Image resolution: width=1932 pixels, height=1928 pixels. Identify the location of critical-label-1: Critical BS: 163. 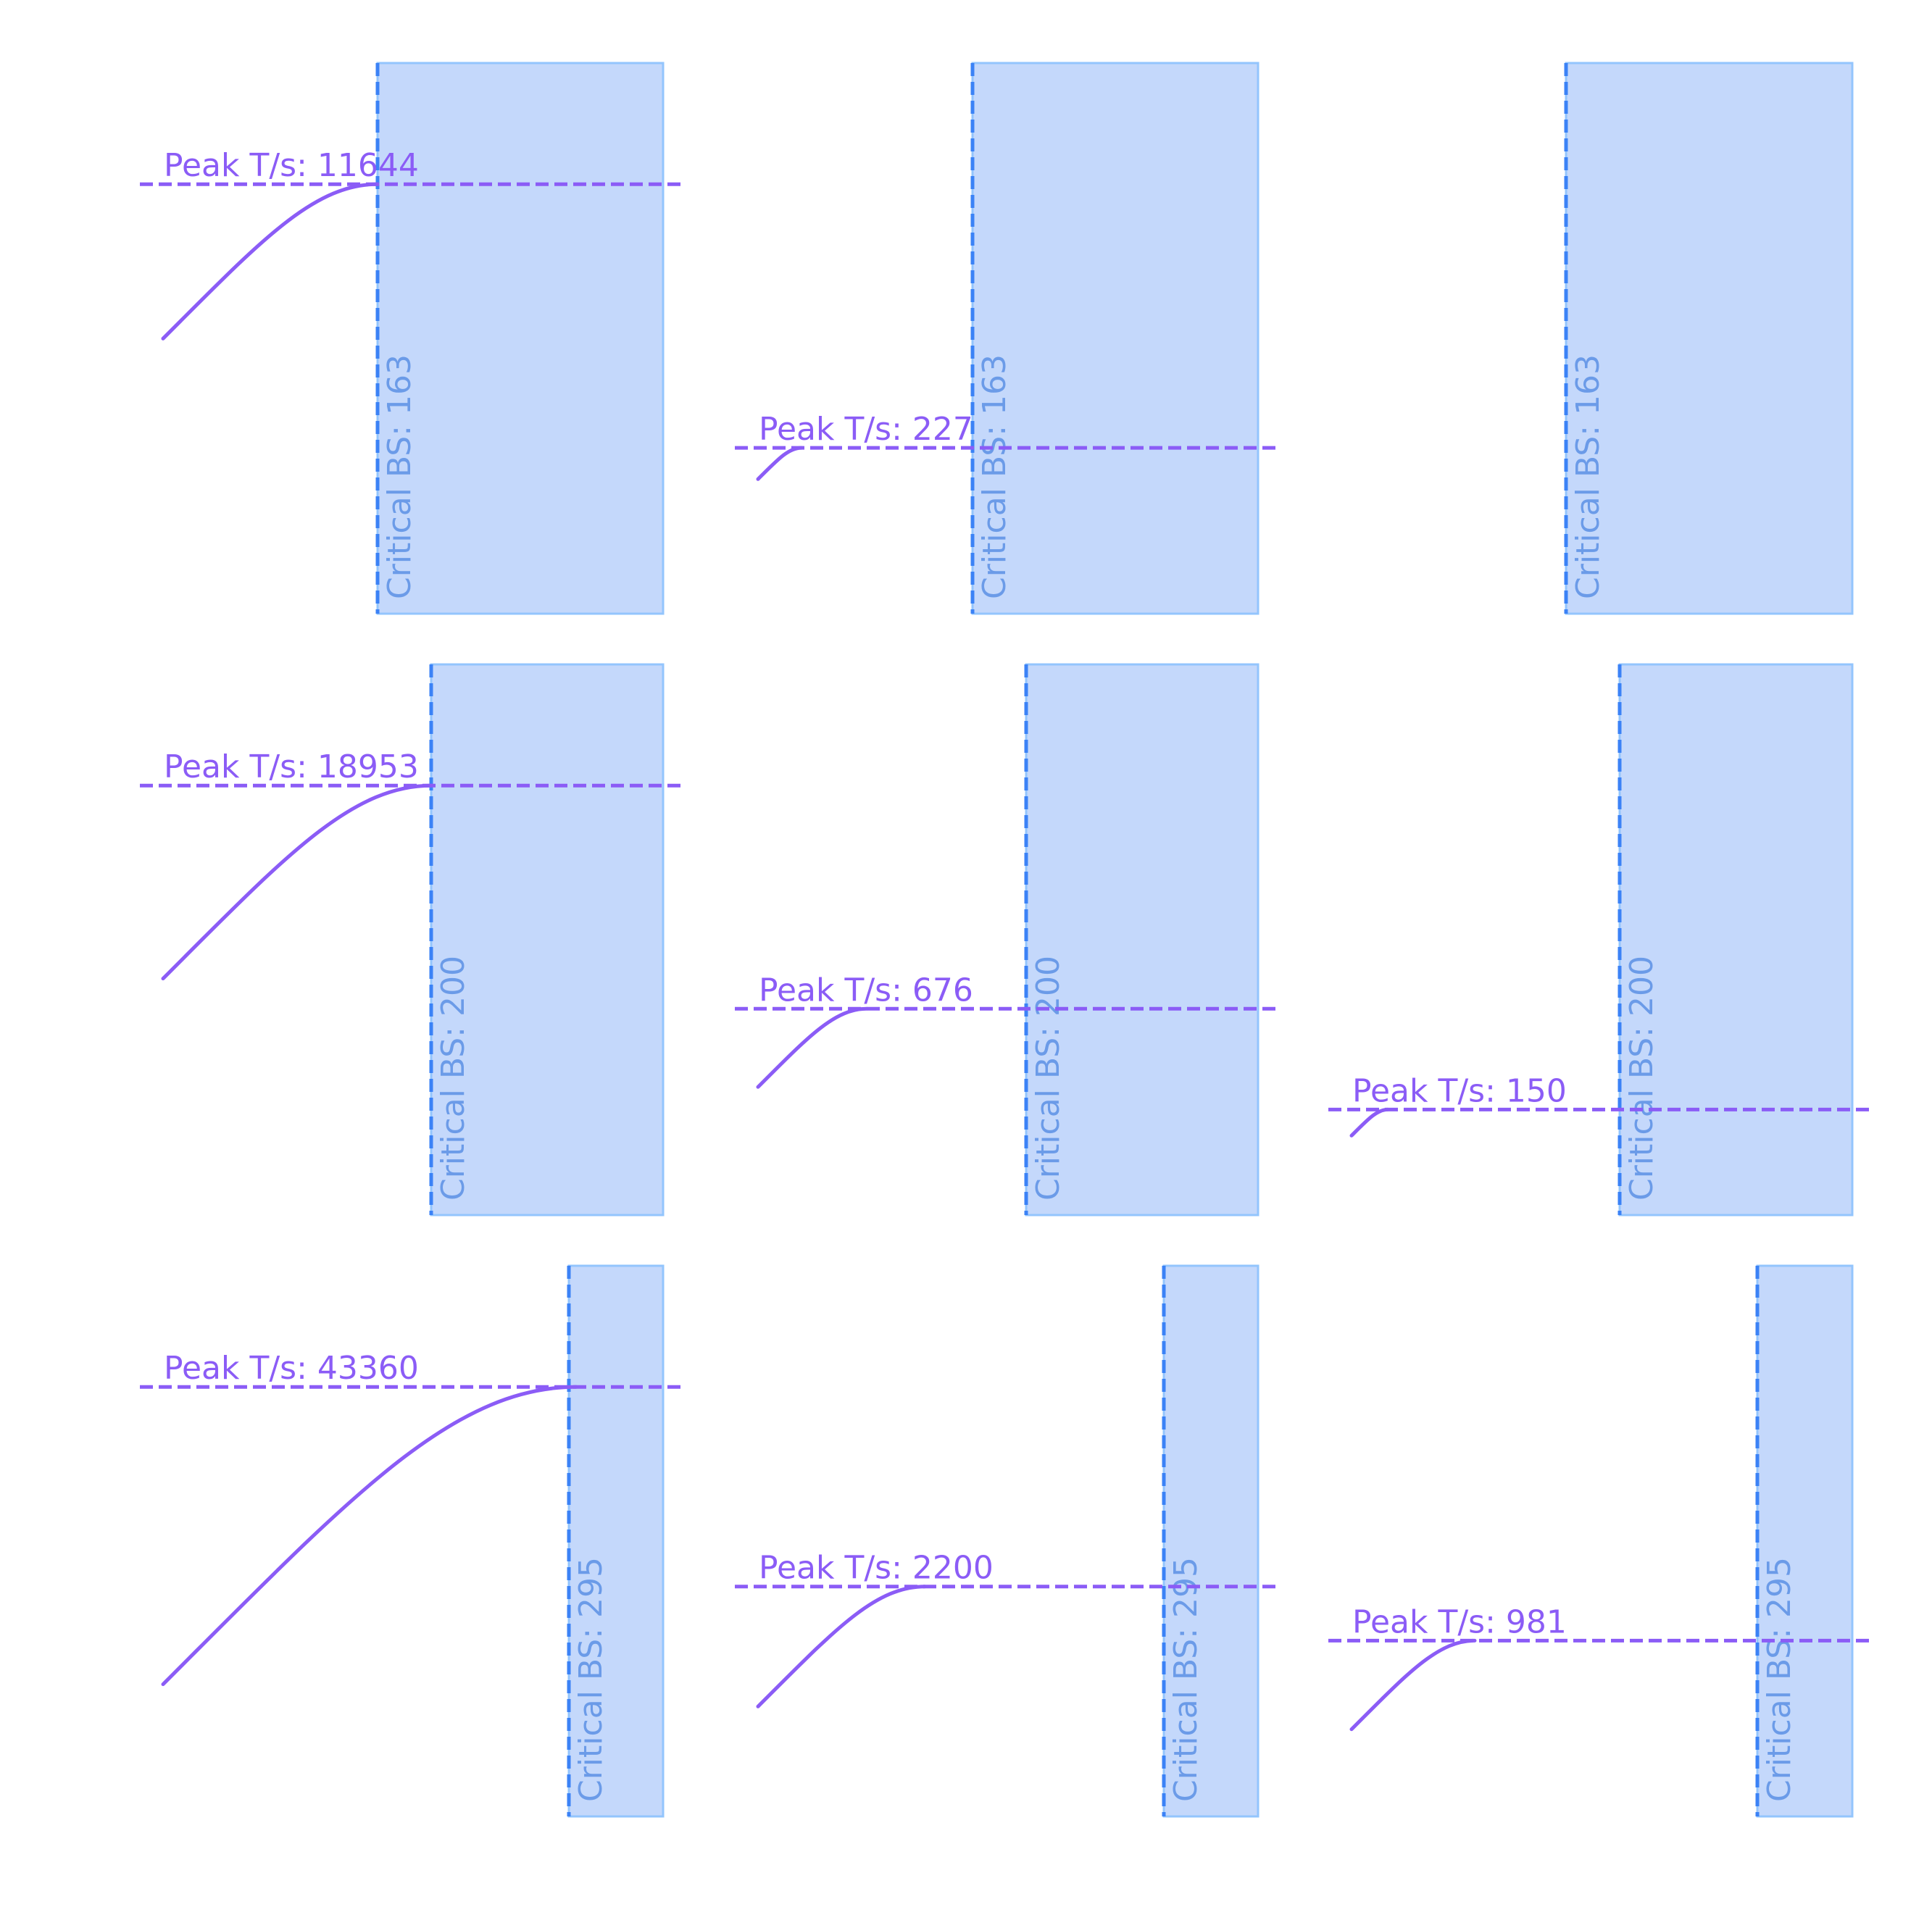
(995, 476).